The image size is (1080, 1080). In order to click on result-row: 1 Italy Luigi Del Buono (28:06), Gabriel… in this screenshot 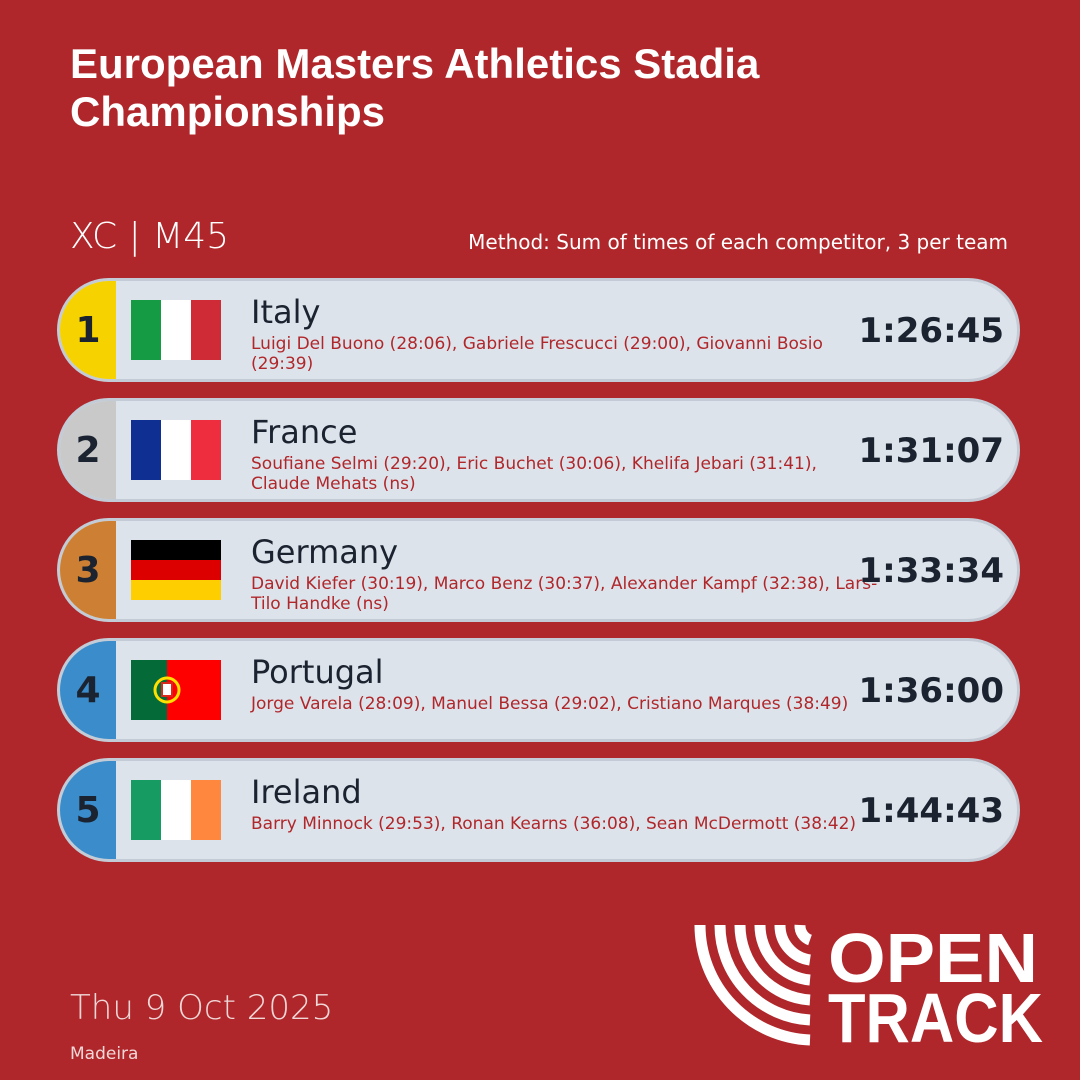, I will do `click(538, 330)`.